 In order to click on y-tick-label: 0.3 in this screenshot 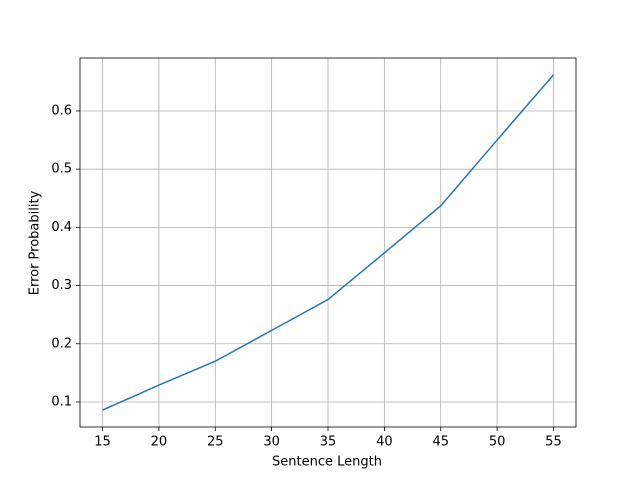, I will do `click(61, 285)`.